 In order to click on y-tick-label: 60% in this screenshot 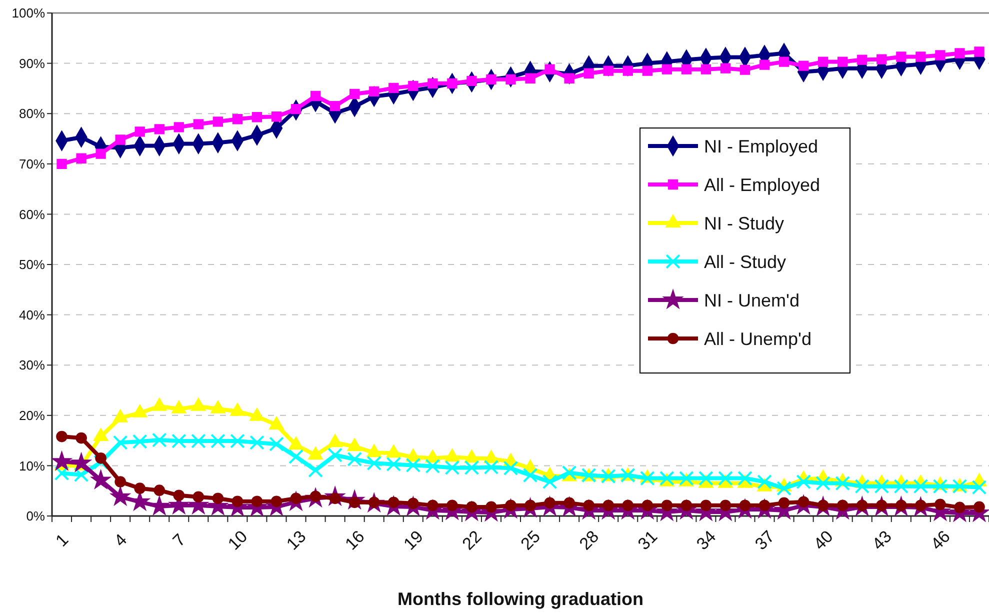, I will do `click(32, 214)`.